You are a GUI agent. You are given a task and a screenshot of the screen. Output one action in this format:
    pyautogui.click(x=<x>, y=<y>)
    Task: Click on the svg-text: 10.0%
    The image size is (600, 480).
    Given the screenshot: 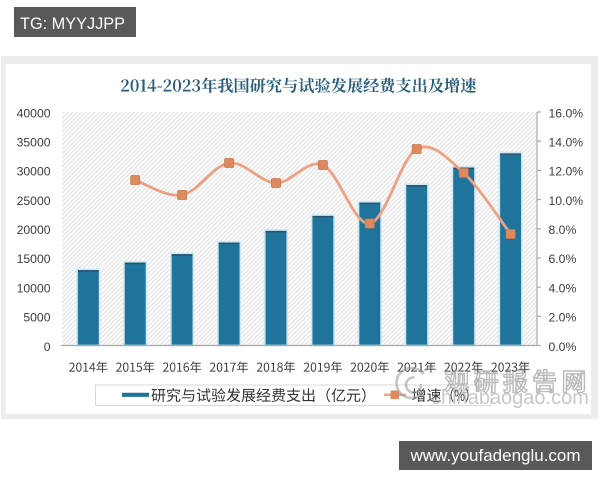 What is the action you would take?
    pyautogui.click(x=566, y=201)
    